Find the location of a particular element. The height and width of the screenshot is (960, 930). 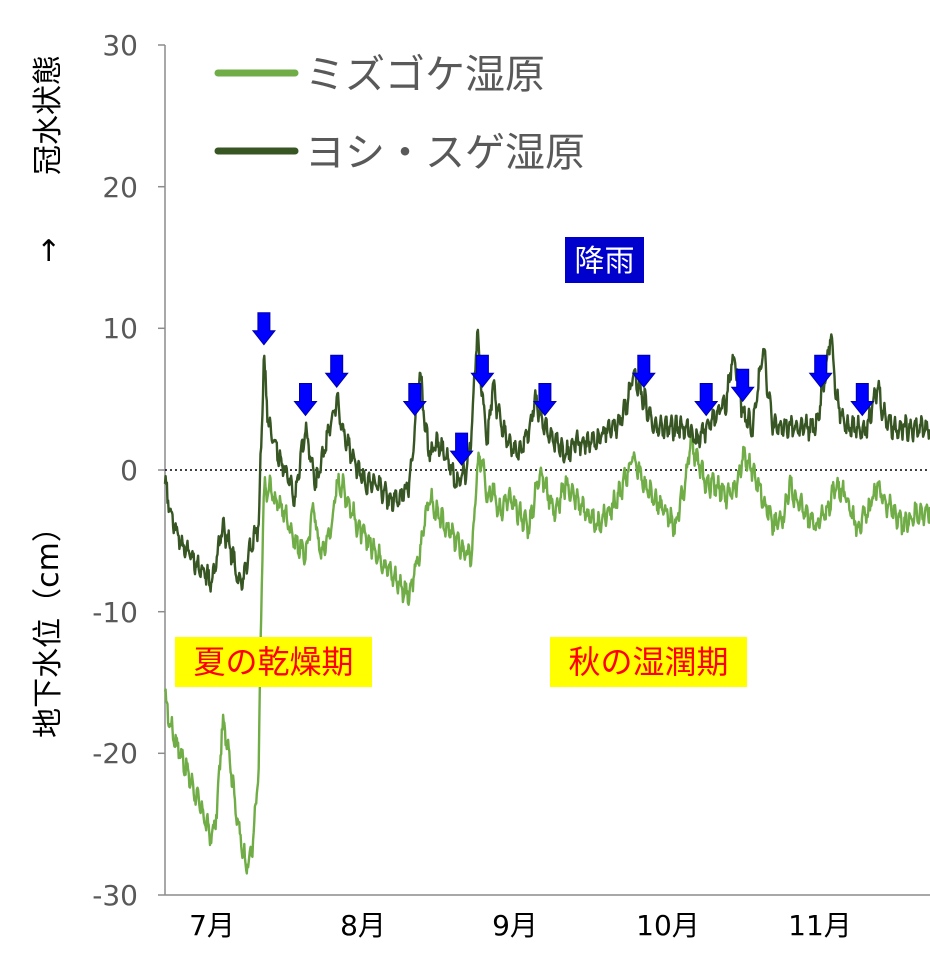

y-tick-label: -20 is located at coordinates (115, 753).